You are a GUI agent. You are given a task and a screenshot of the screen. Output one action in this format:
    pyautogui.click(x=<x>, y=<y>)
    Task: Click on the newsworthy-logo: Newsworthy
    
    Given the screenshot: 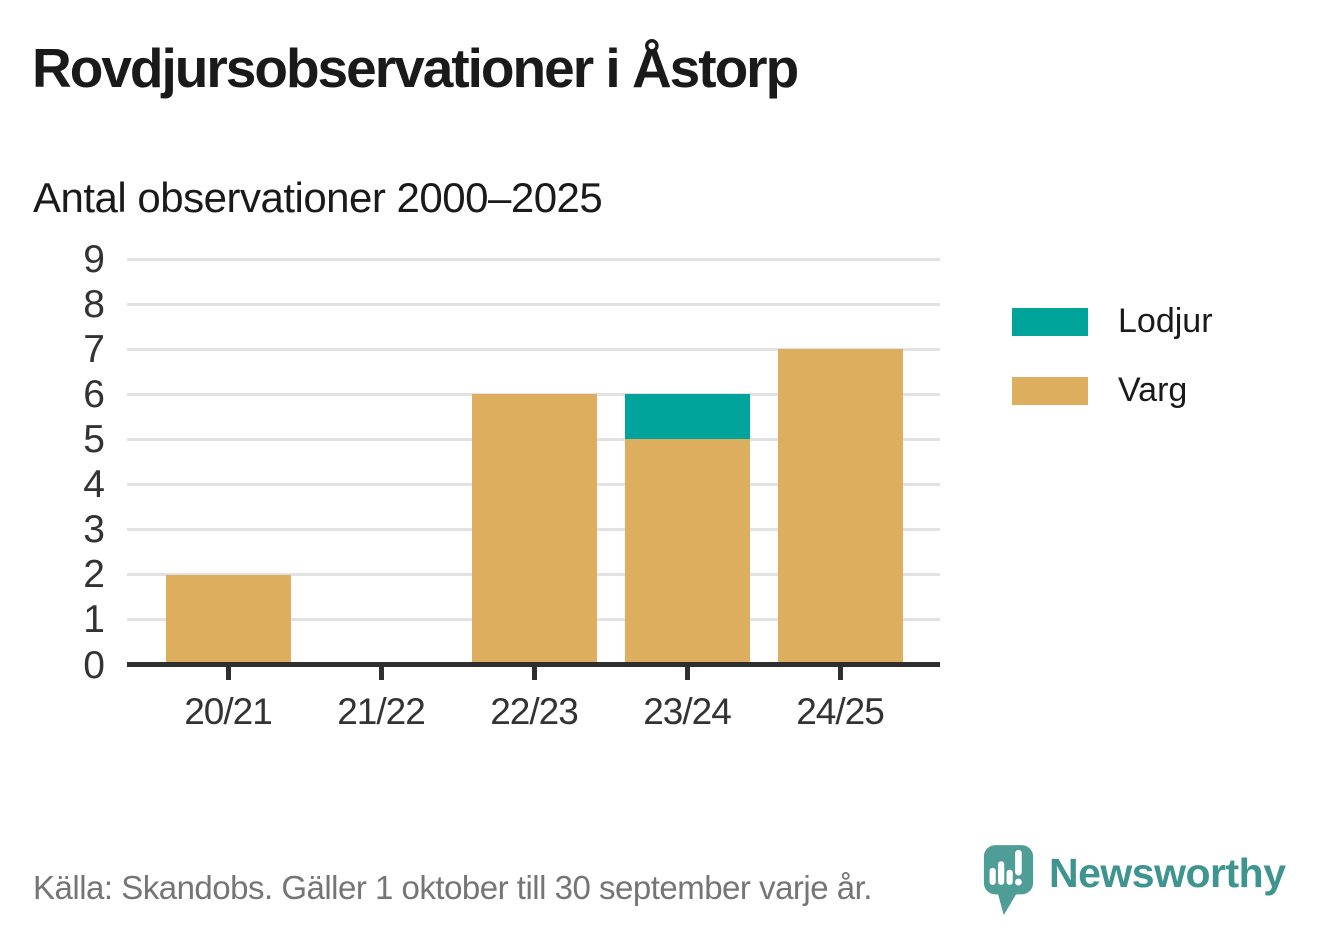 What is the action you would take?
    pyautogui.click(x=1134, y=883)
    